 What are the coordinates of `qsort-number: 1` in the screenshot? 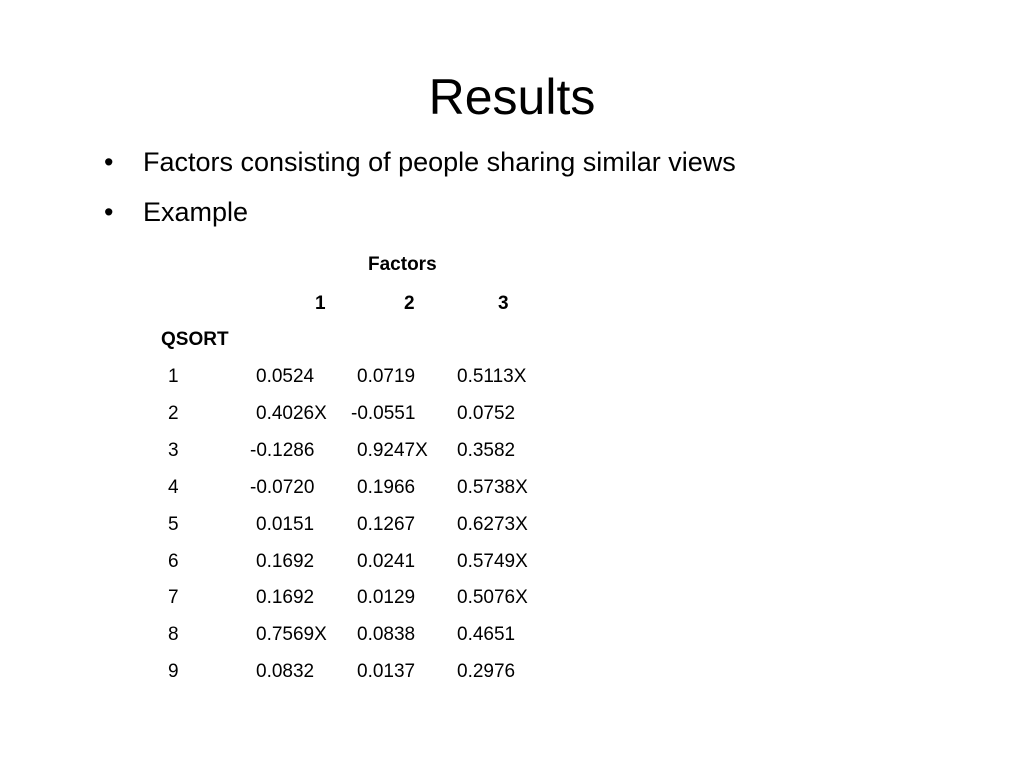 It's located at (173, 376).